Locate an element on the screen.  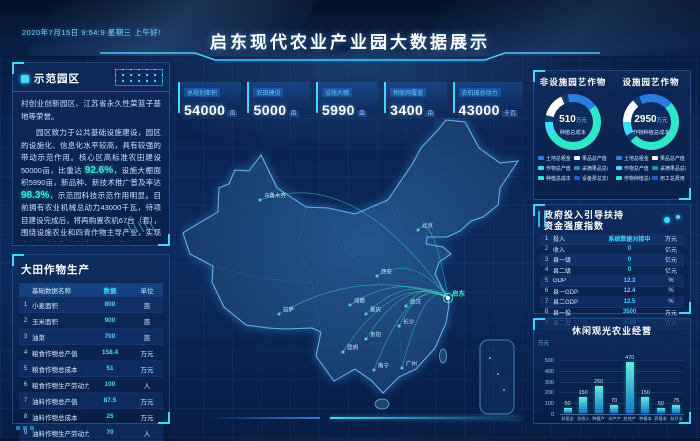
city-marker: 成都 is located at coordinates (357, 302).